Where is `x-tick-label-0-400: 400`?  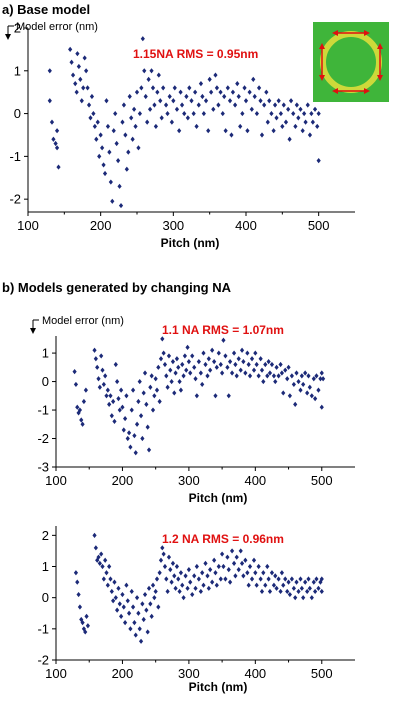 x-tick-label-0-400: 400 is located at coordinates (246, 225).